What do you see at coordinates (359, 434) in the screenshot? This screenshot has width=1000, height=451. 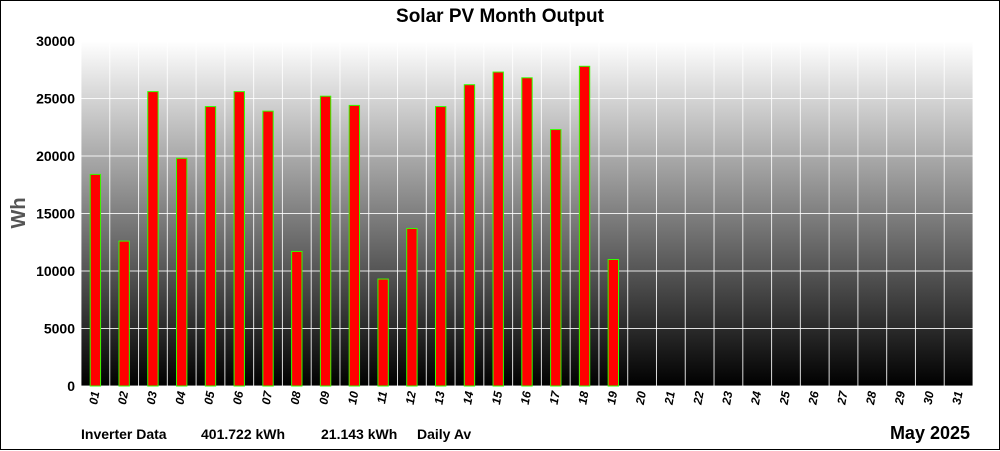 I see `footer-daily-avg: 21.143 kWh` at bounding box center [359, 434].